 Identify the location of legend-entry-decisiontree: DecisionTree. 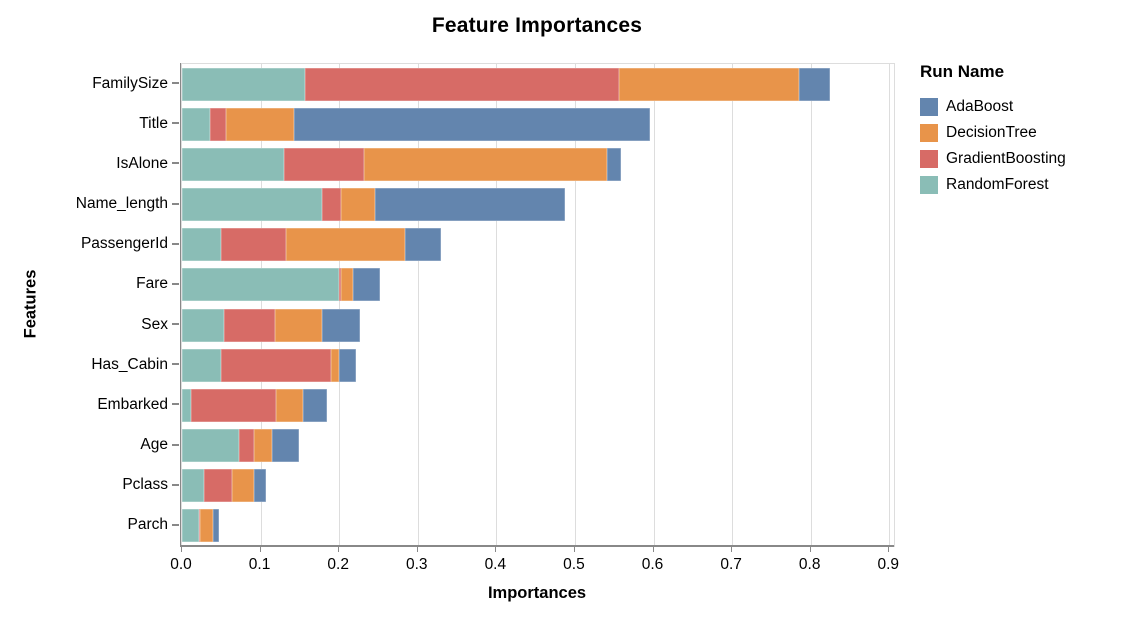
(993, 133).